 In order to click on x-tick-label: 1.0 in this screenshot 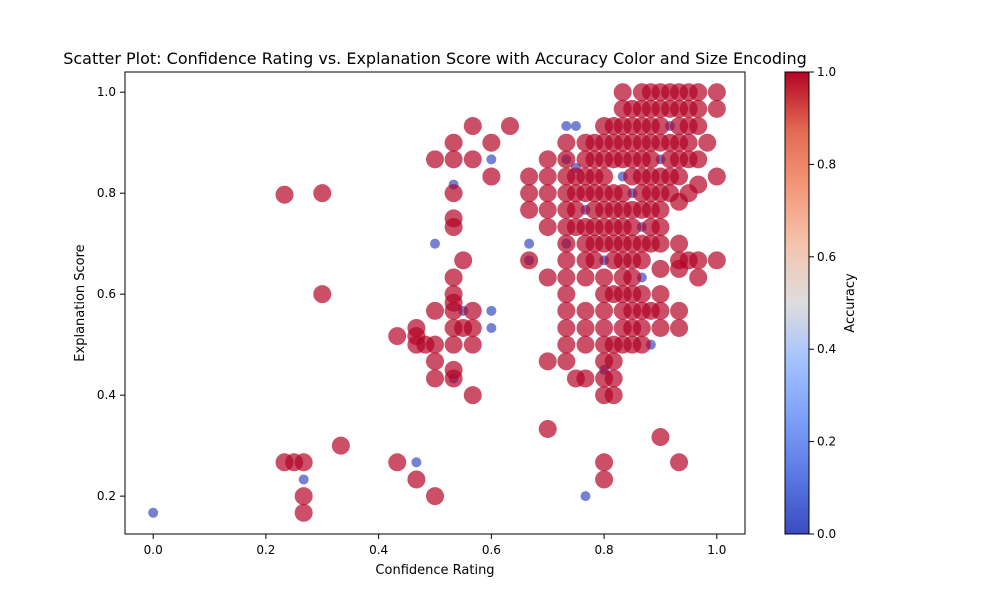, I will do `click(716, 550)`.